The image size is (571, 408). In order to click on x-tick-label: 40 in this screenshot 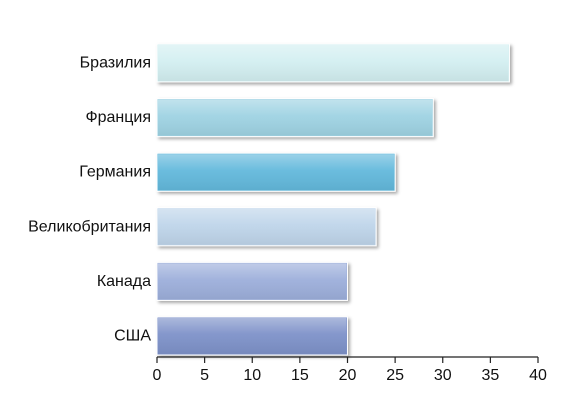, I will do `click(538, 375)`.